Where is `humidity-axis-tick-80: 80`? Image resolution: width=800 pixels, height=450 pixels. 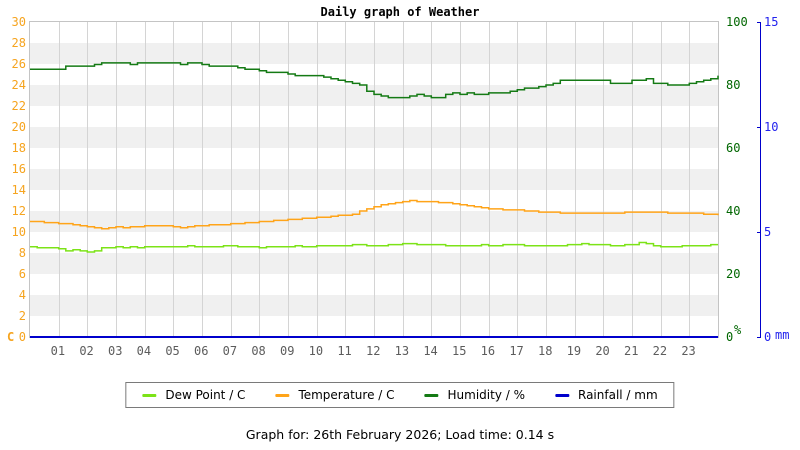
humidity-axis-tick-80: 80 is located at coordinates (733, 85).